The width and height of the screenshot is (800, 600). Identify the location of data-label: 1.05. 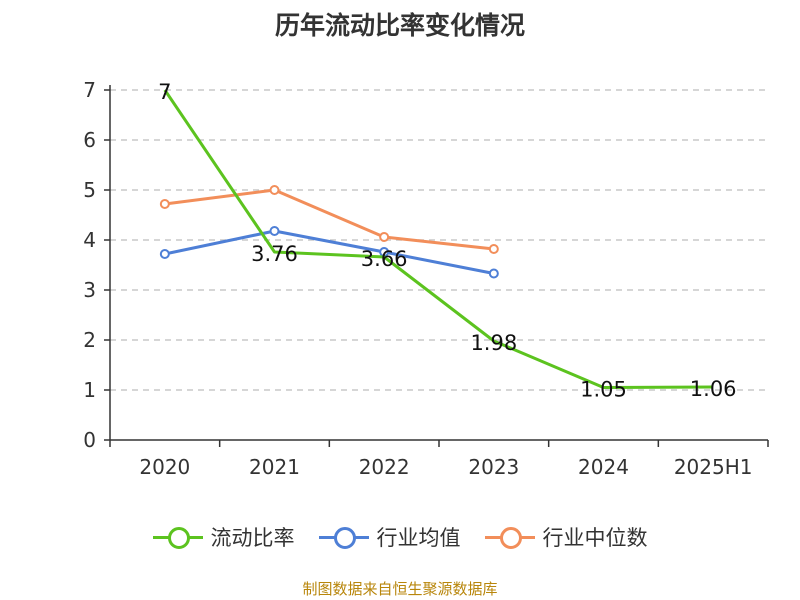
(603, 390).